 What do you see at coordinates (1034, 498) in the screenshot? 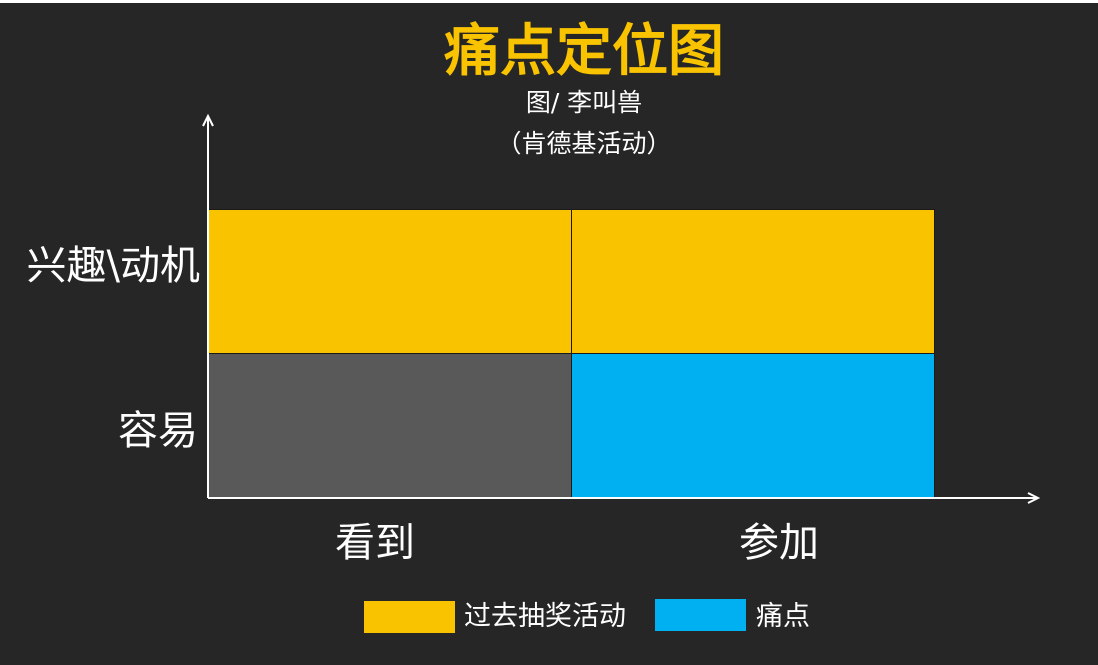
I see `x-axis-arrow-icon` at bounding box center [1034, 498].